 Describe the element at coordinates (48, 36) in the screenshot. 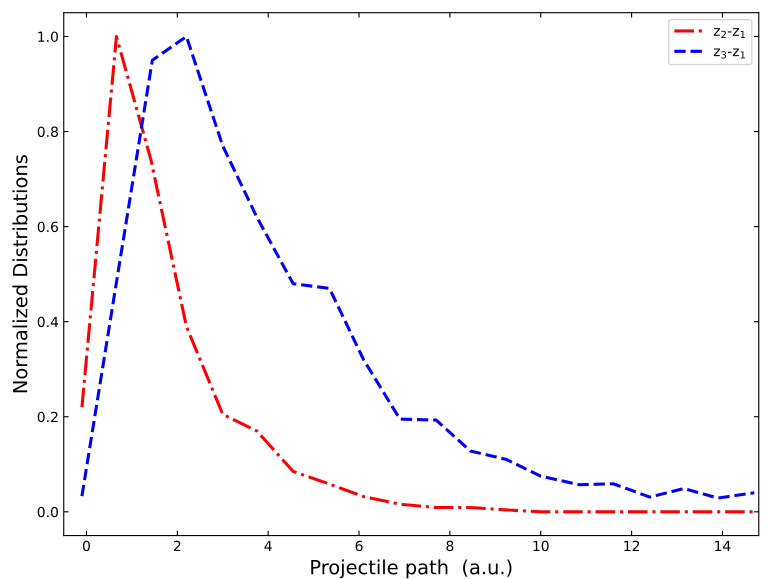

I see `y-tick-label: 1.0` at that location.